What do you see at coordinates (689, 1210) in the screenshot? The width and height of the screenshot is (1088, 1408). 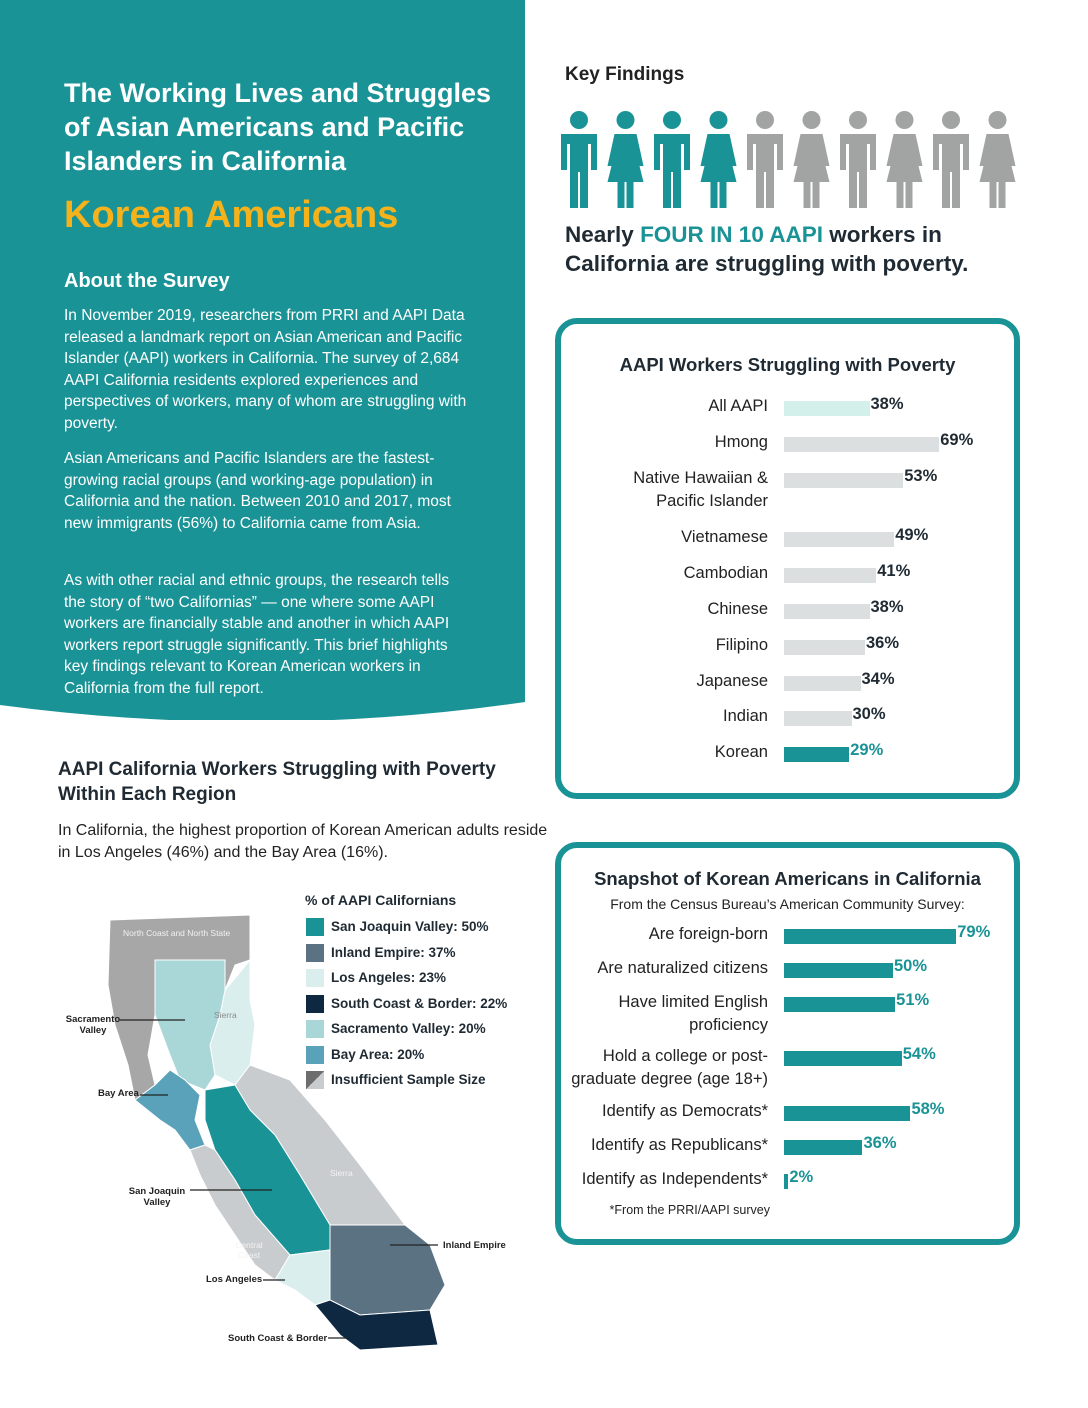 I see `snapshot-footnote: *From the PRRI/AAPI survey` at bounding box center [689, 1210].